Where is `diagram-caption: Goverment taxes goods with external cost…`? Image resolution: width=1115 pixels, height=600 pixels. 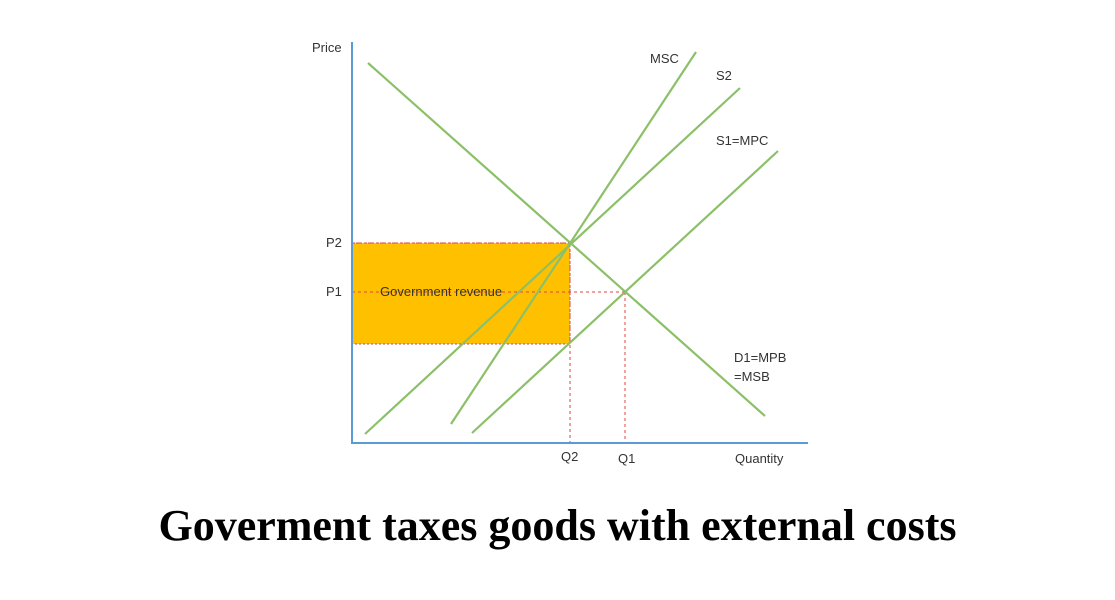
diagram-caption: Goverment taxes goods with external cost… is located at coordinates (557, 525).